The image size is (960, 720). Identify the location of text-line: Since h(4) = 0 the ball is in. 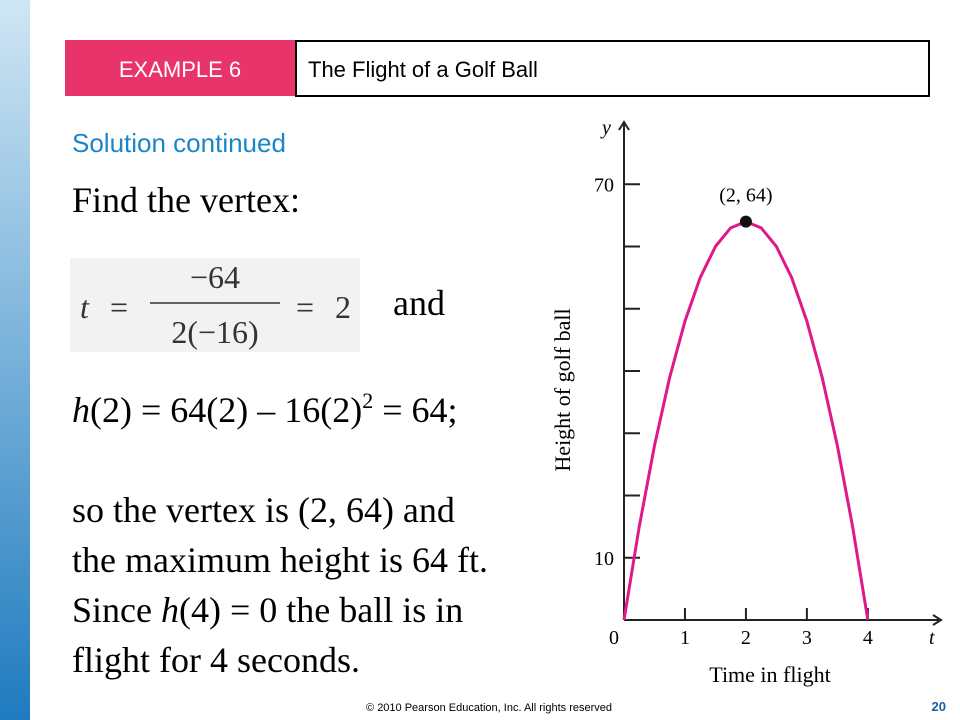
(267, 610).